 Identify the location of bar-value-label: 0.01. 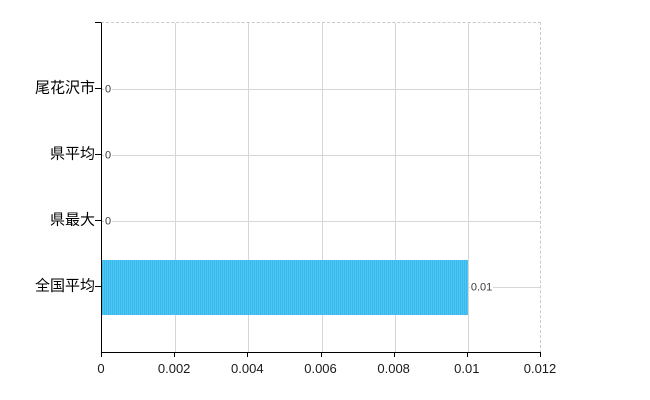
(481, 288).